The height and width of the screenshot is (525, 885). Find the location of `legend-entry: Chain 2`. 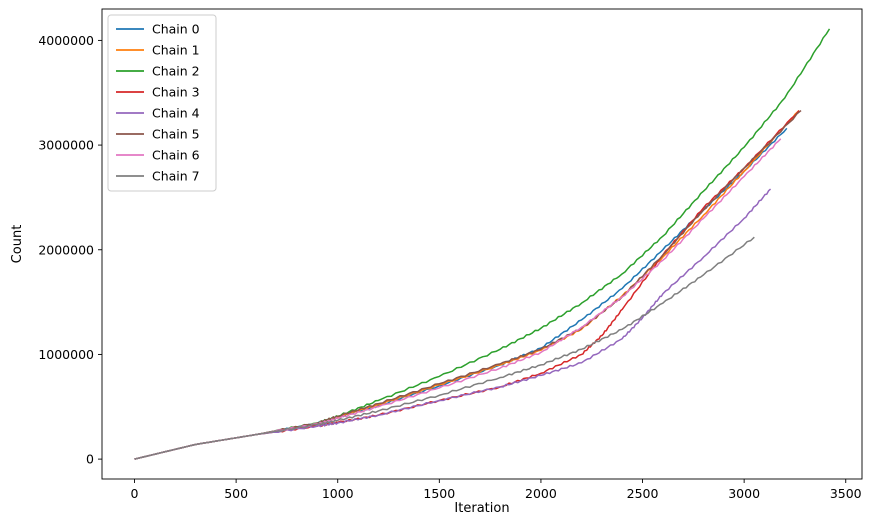

legend-entry: Chain 2 is located at coordinates (176, 71).